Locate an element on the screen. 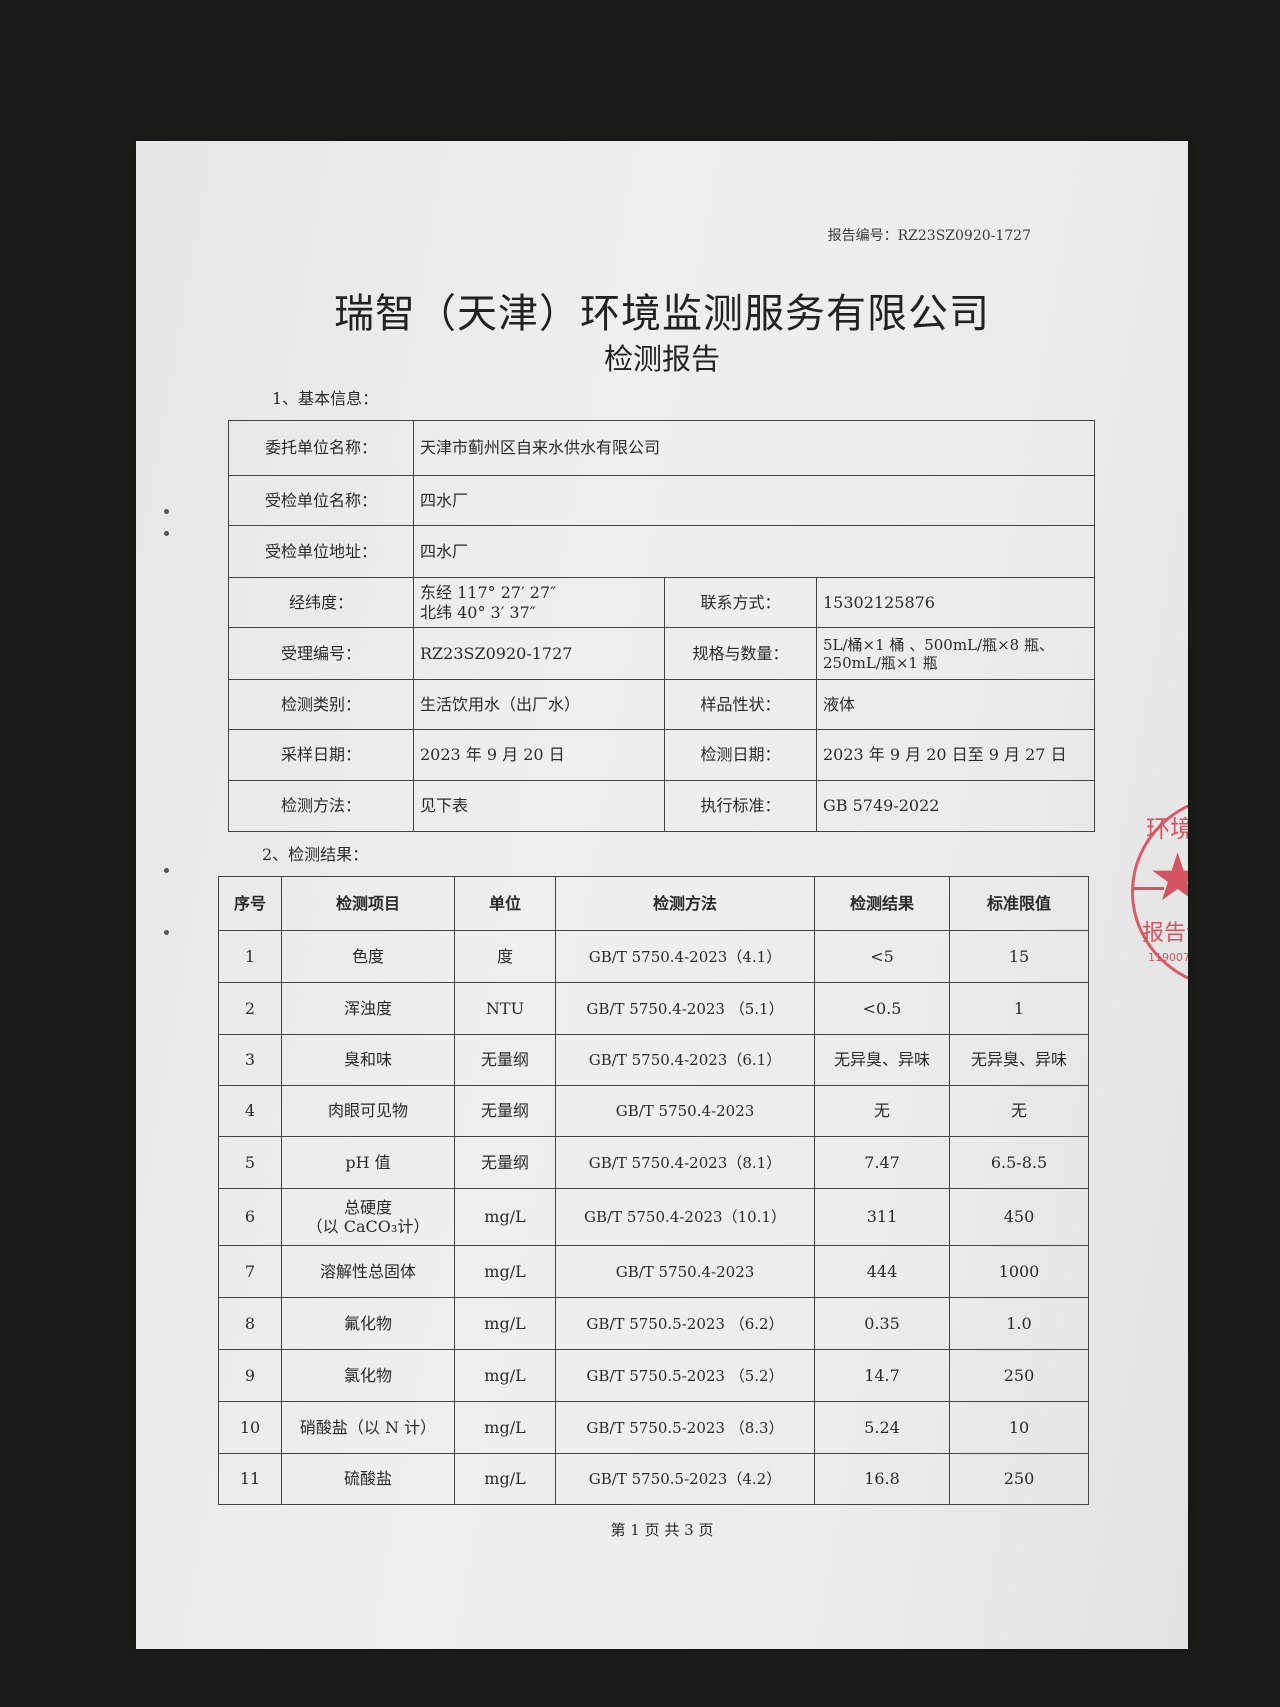 The width and height of the screenshot is (1280, 1707). cell-seq: 4 is located at coordinates (250, 1111).